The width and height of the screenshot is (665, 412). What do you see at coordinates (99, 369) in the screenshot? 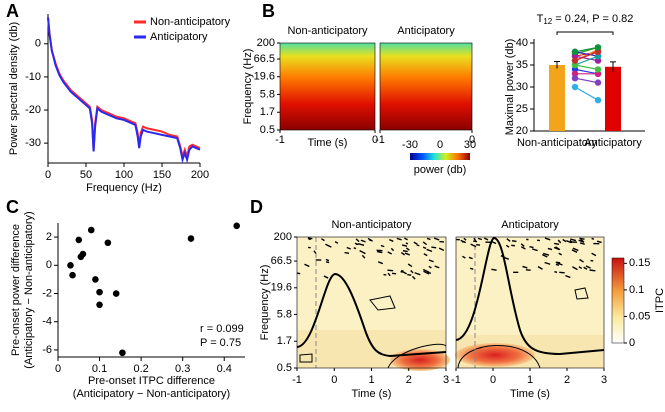
I see `x-tick-label: 0.1` at bounding box center [99, 369].